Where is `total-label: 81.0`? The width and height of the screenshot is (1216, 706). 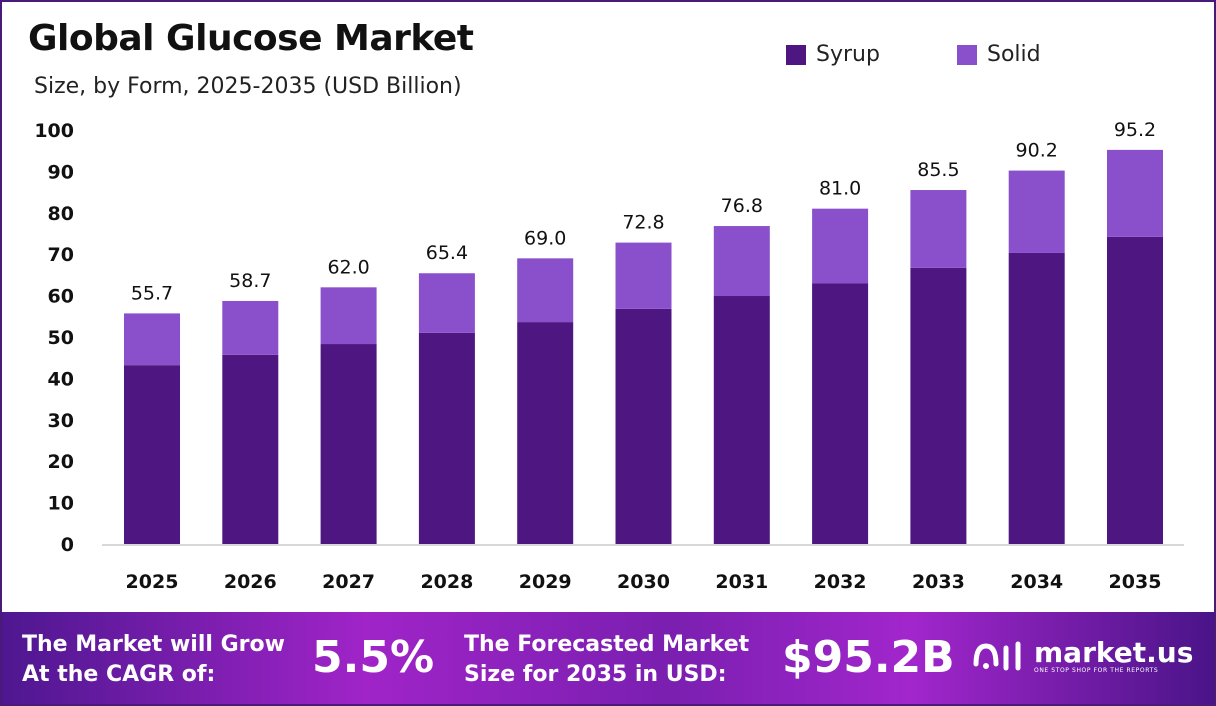 total-label: 81.0 is located at coordinates (840, 189).